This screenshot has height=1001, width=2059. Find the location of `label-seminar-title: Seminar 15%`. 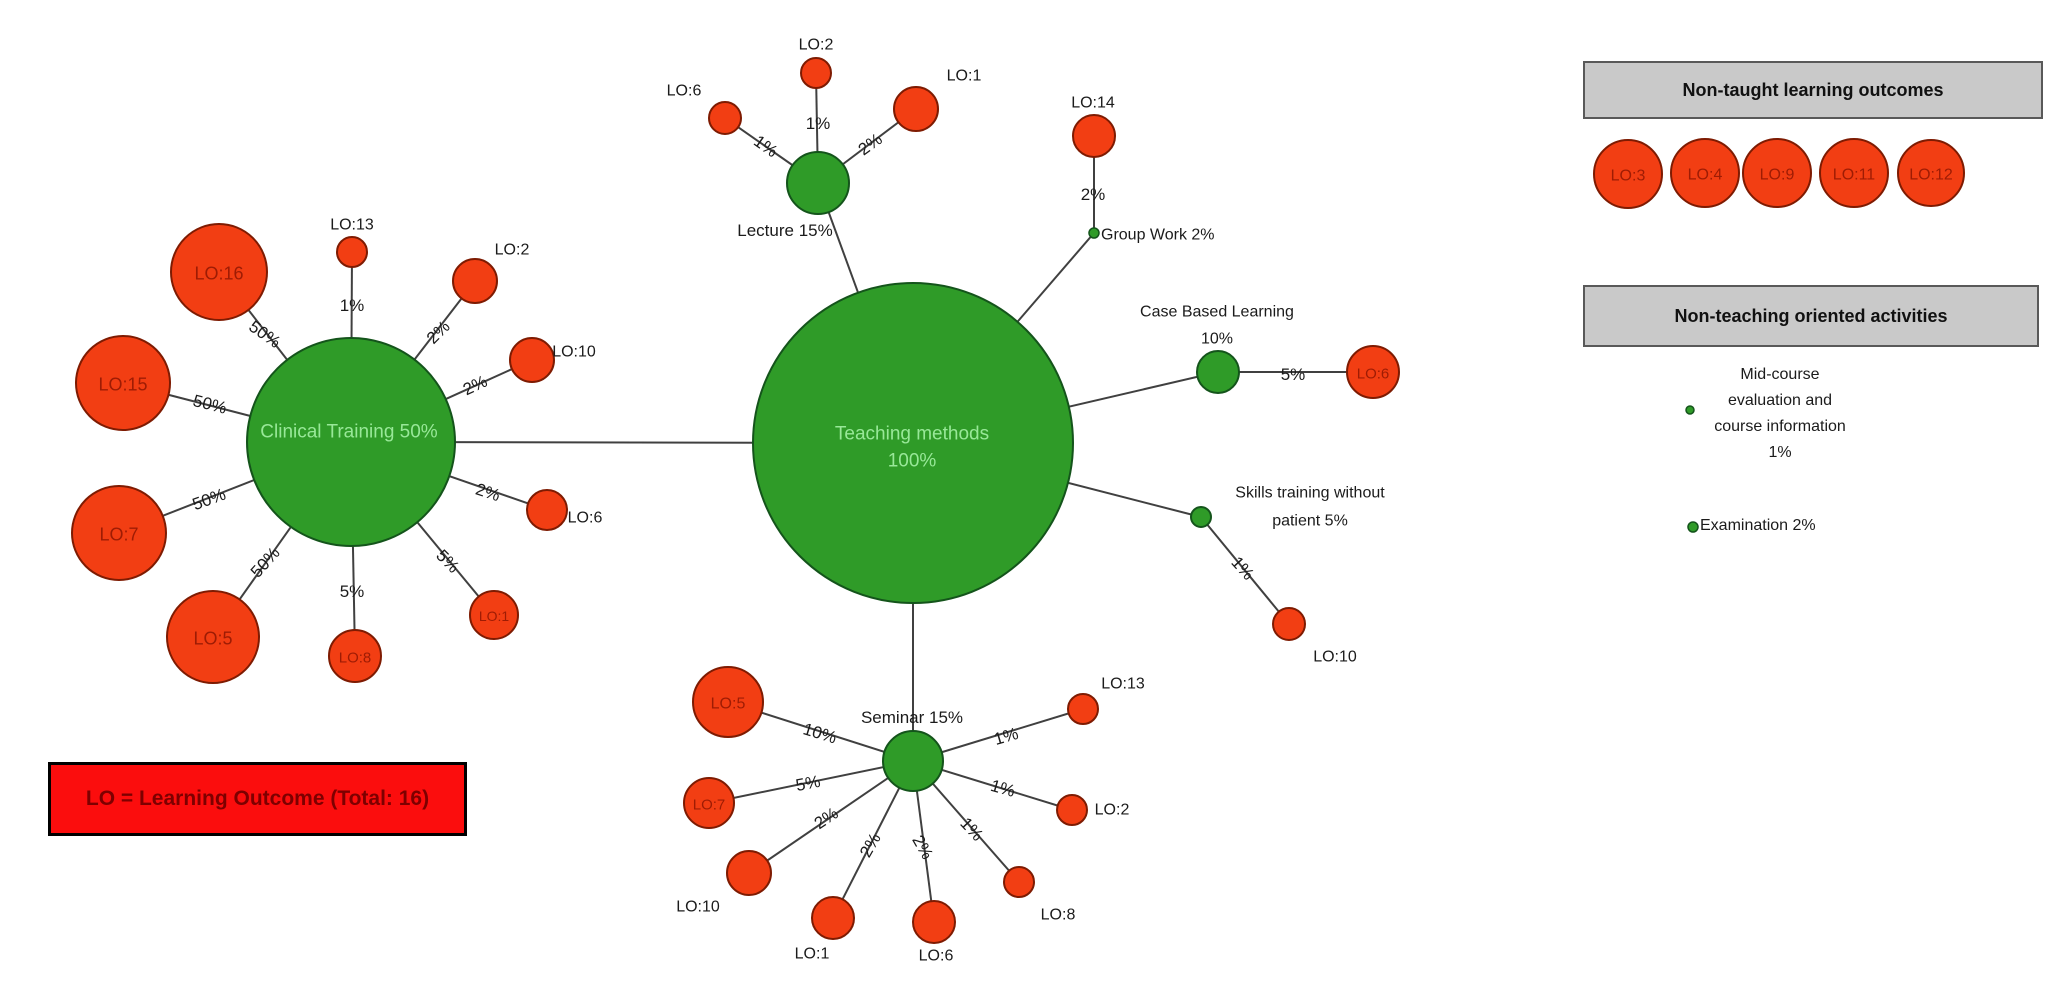

label-seminar-title: Seminar 15% is located at coordinates (912, 717).